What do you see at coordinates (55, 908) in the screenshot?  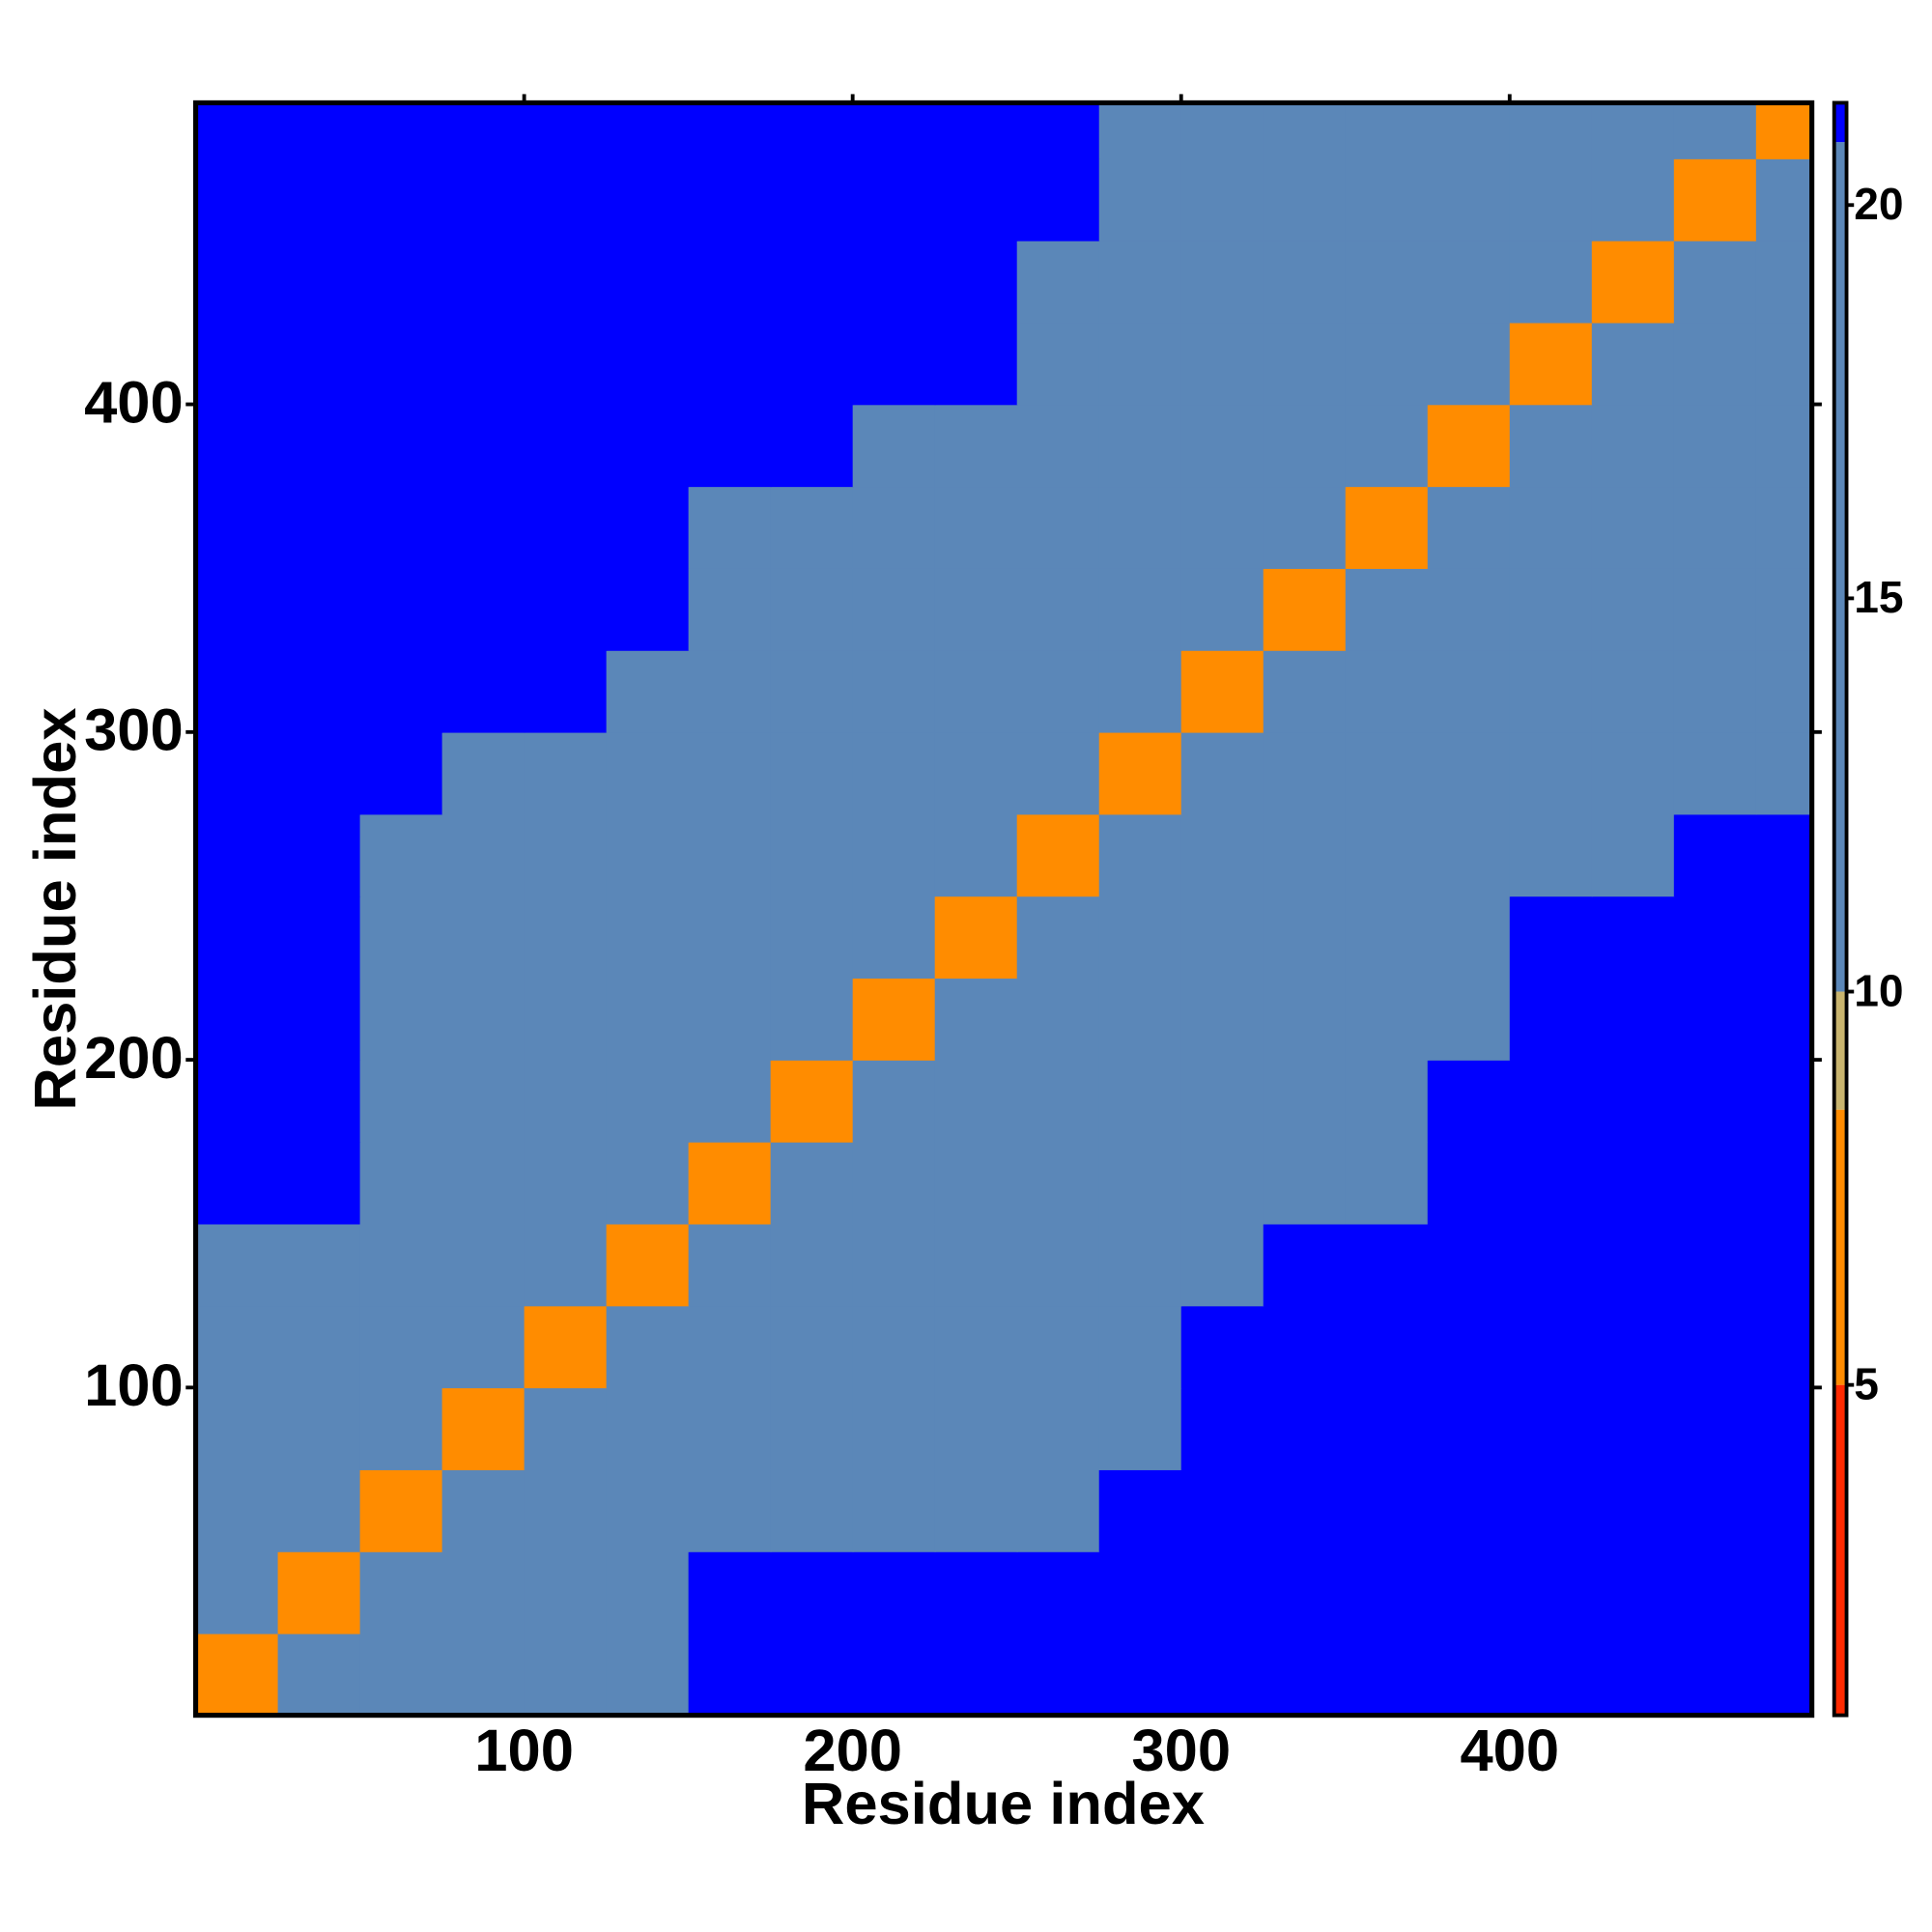 I see `y-axis-title: Residue index` at bounding box center [55, 908].